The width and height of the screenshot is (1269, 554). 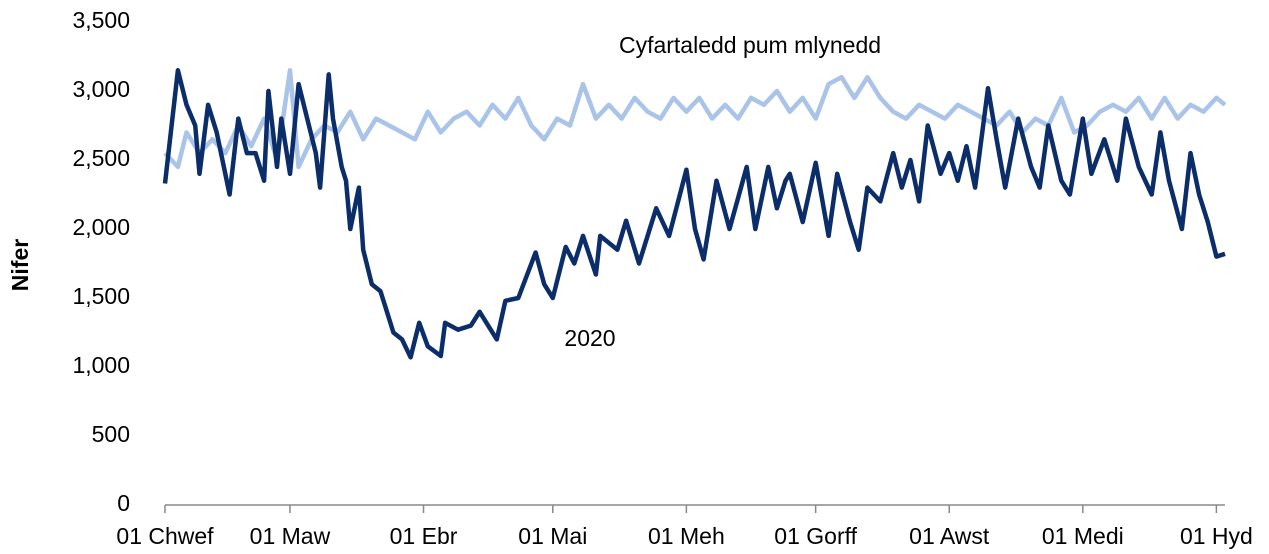 I want to click on y-tick-label: 500, so click(x=111, y=434).